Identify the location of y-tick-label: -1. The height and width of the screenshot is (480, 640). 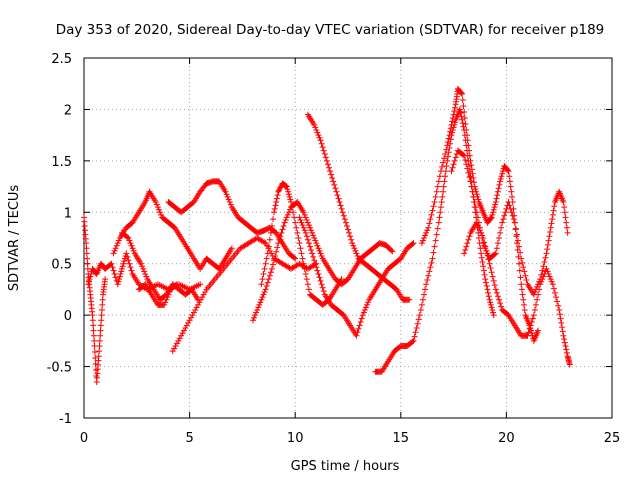
(65, 419).